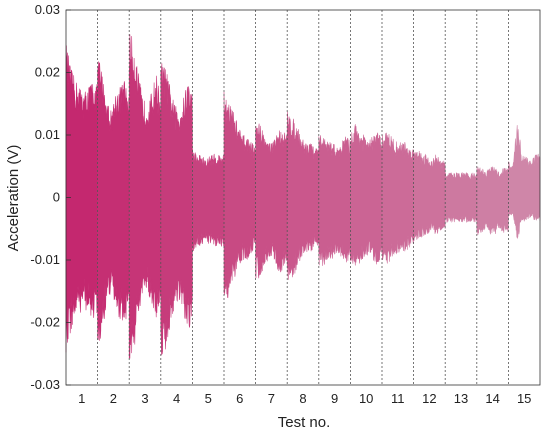  Describe the element at coordinates (366, 398) in the screenshot. I see `x-tick-label: 10` at that location.